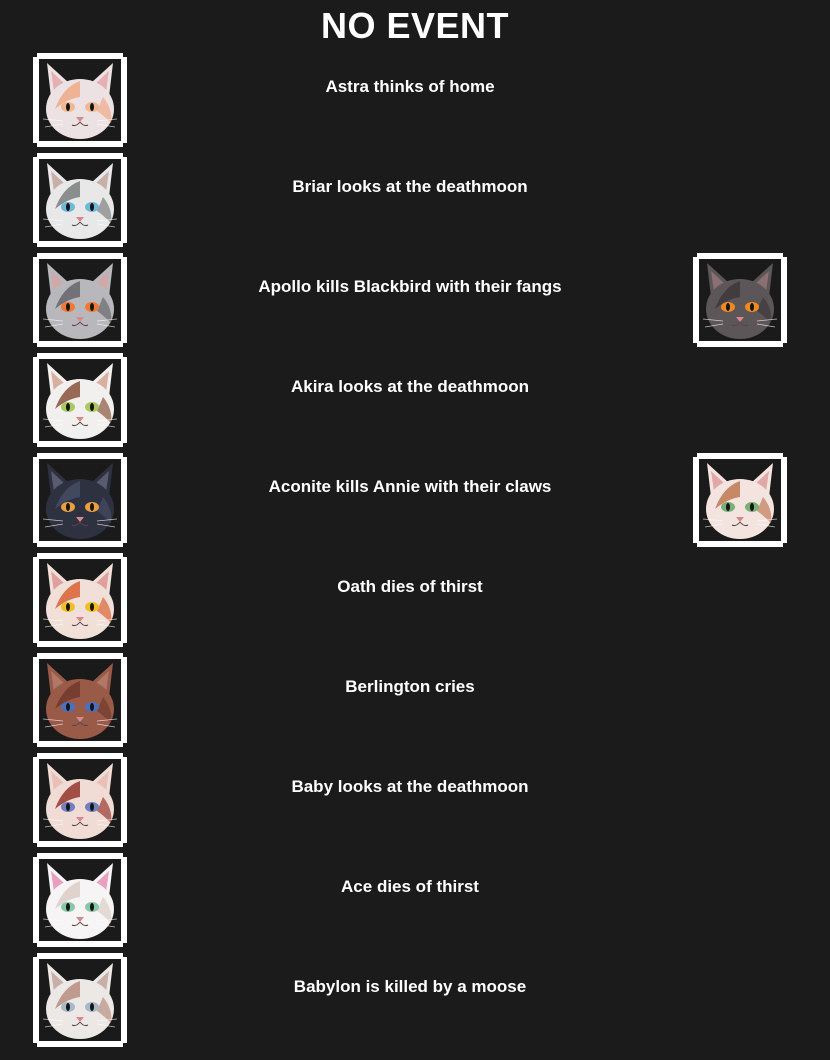  Describe the element at coordinates (740, 300) in the screenshot. I see `blackbird-cat-portrait-icon` at that location.